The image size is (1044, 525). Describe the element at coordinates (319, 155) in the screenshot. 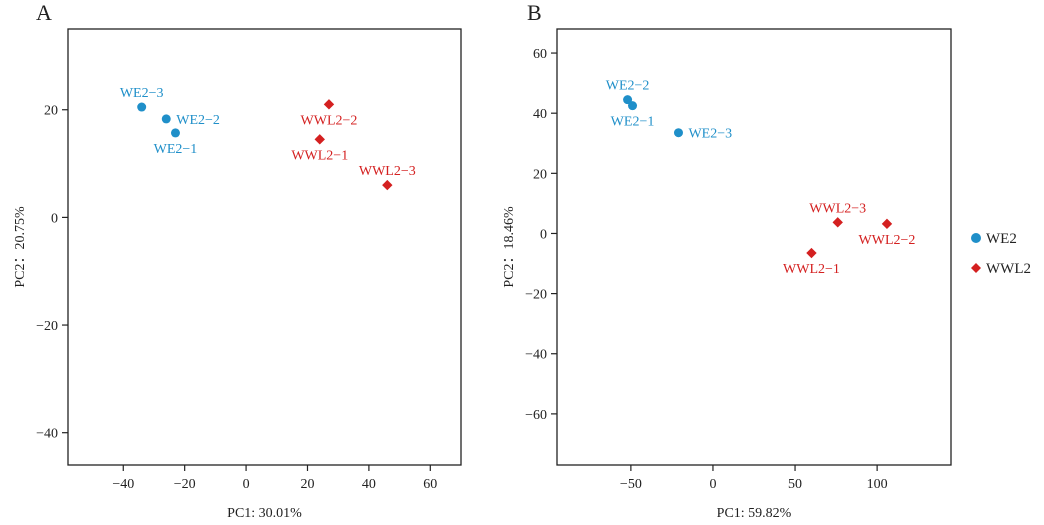

I see `panel-a-point-label: WWL2−1` at that location.